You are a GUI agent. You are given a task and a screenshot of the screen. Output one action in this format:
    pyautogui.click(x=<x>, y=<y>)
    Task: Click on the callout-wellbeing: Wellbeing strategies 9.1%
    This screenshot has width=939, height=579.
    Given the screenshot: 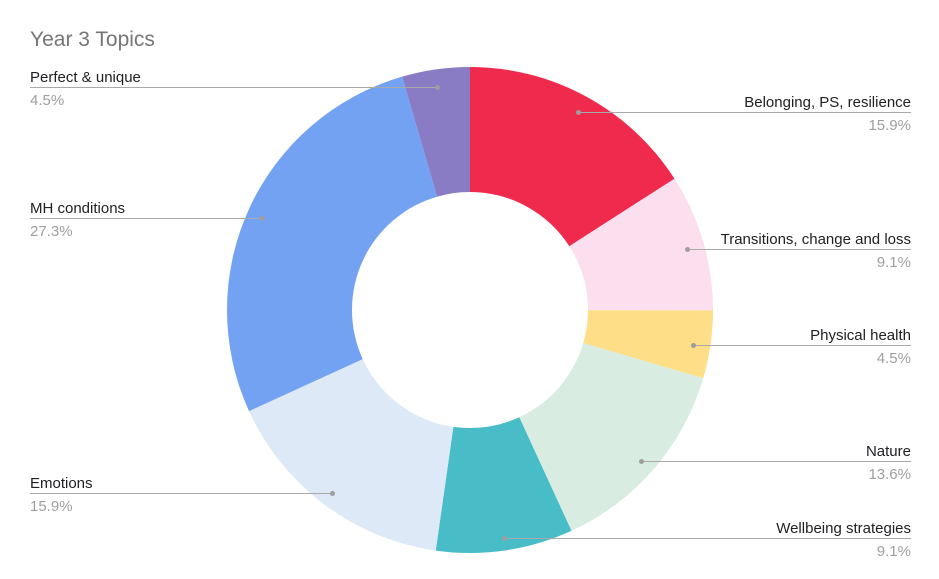 What is the action you would take?
    pyautogui.click(x=706, y=540)
    